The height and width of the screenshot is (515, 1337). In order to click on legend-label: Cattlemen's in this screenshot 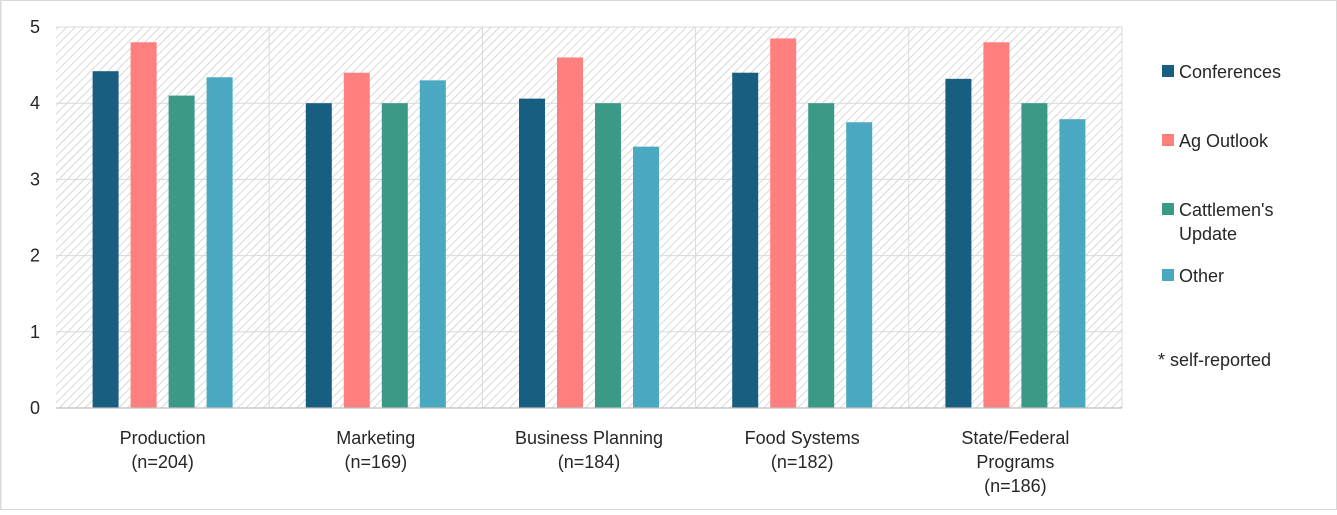, I will do `click(1226, 210)`.